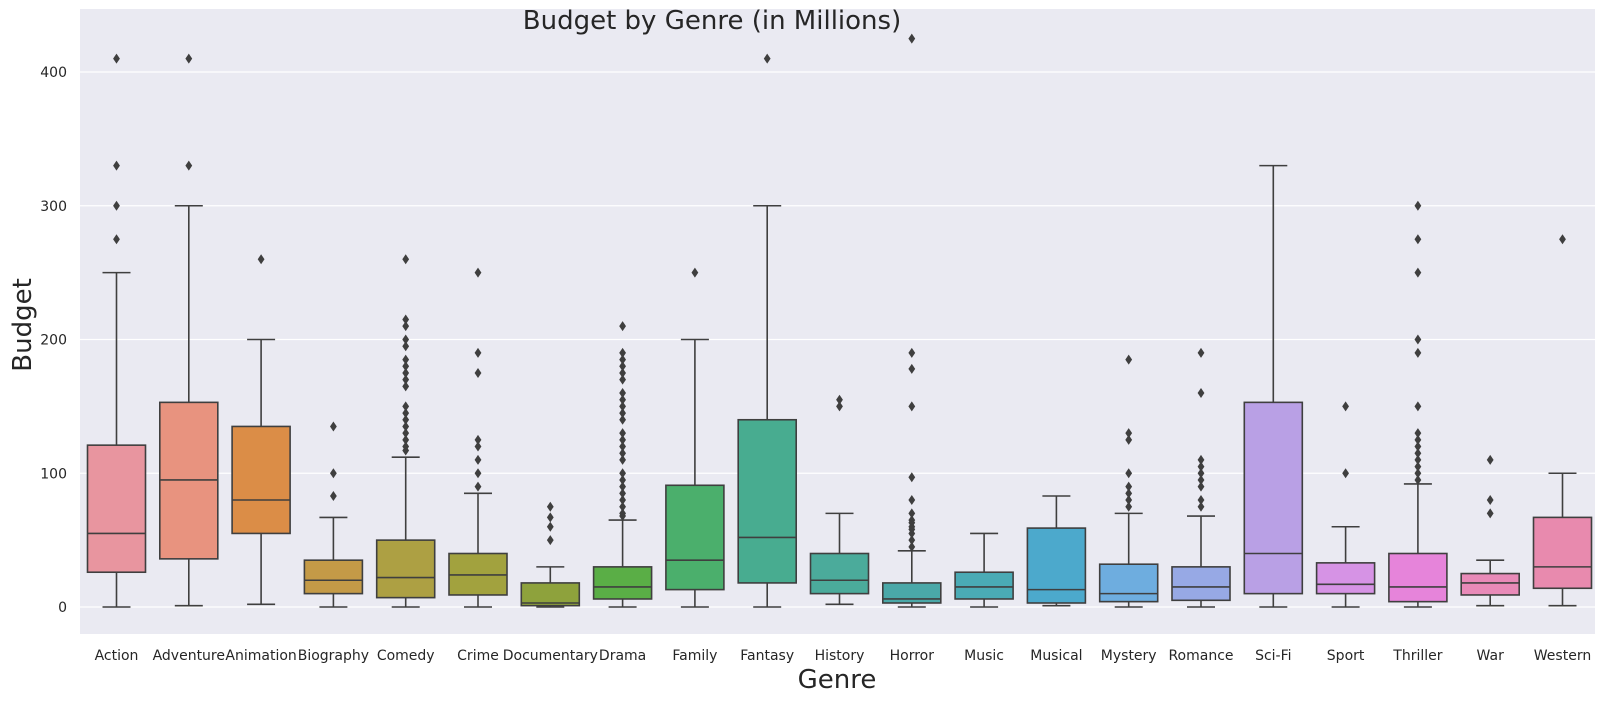 Image resolution: width=1603 pixels, height=703 pixels. Describe the element at coordinates (53, 474) in the screenshot. I see `y-tick-label: 100` at that location.